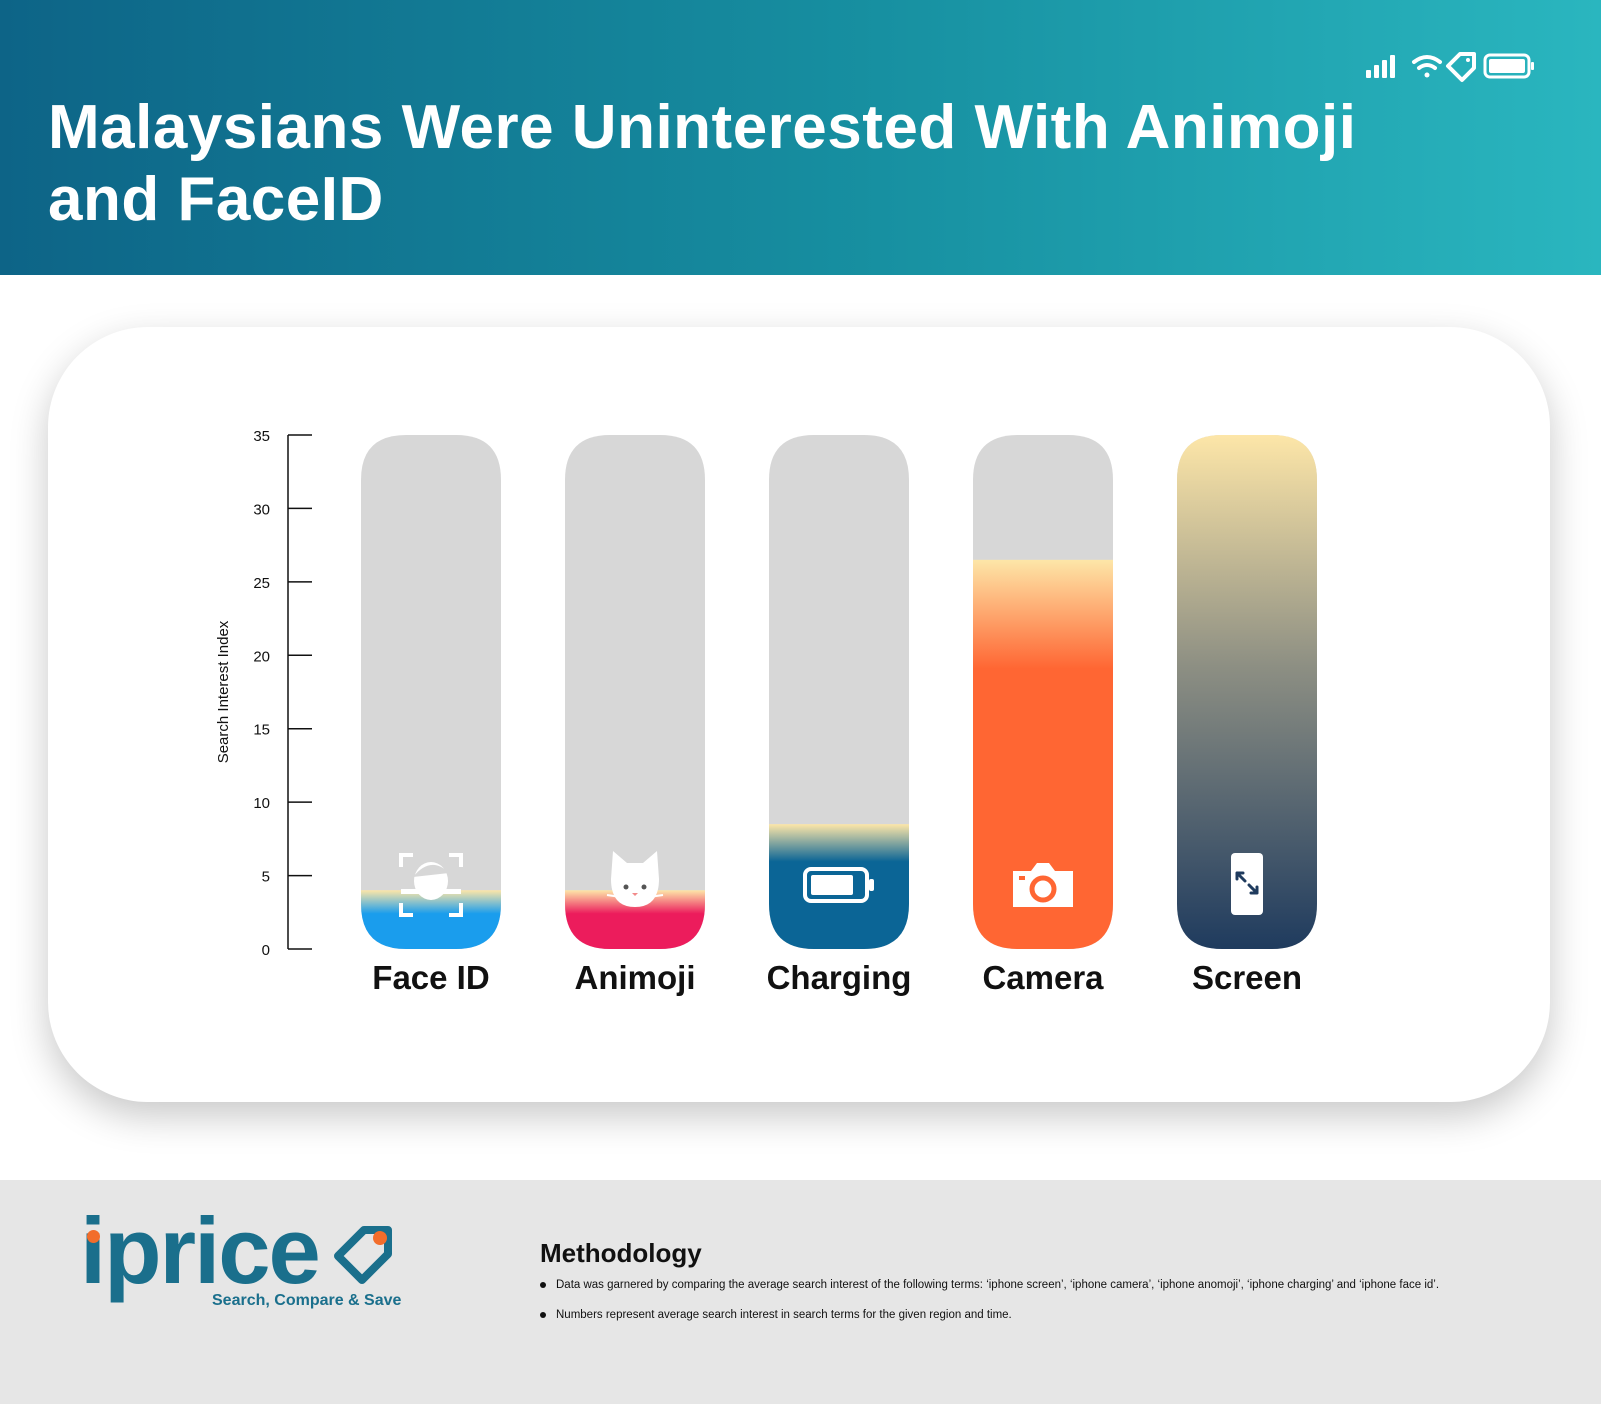  What do you see at coordinates (261, 656) in the screenshot?
I see `y-tick-label: 20` at bounding box center [261, 656].